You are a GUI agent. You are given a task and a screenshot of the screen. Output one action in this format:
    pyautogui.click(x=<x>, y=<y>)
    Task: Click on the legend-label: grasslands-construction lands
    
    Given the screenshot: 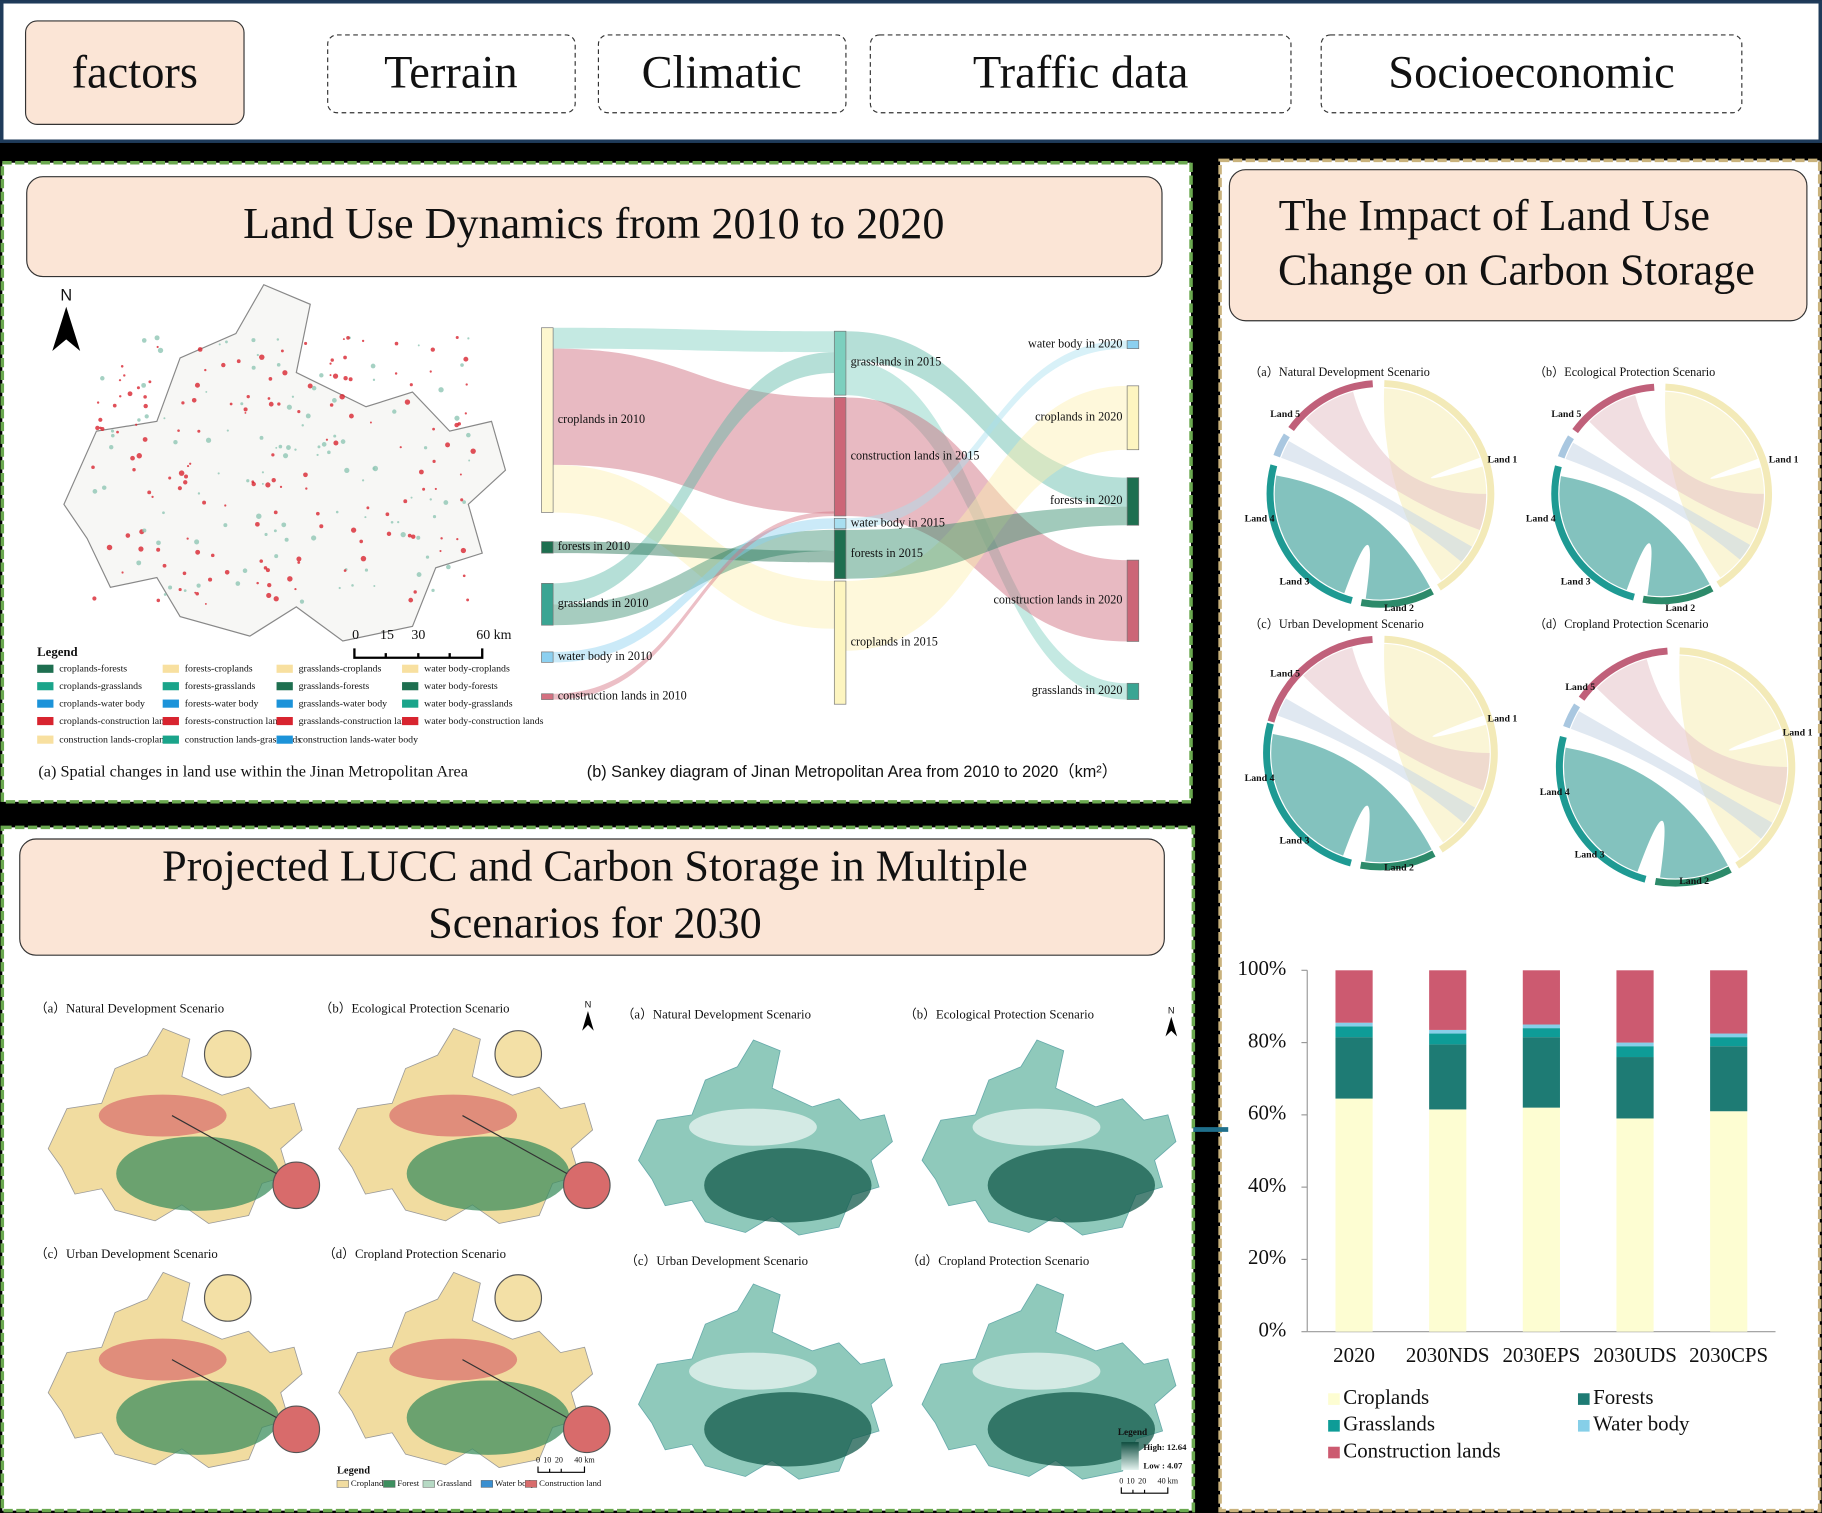 What is the action you would take?
    pyautogui.click(x=357, y=721)
    